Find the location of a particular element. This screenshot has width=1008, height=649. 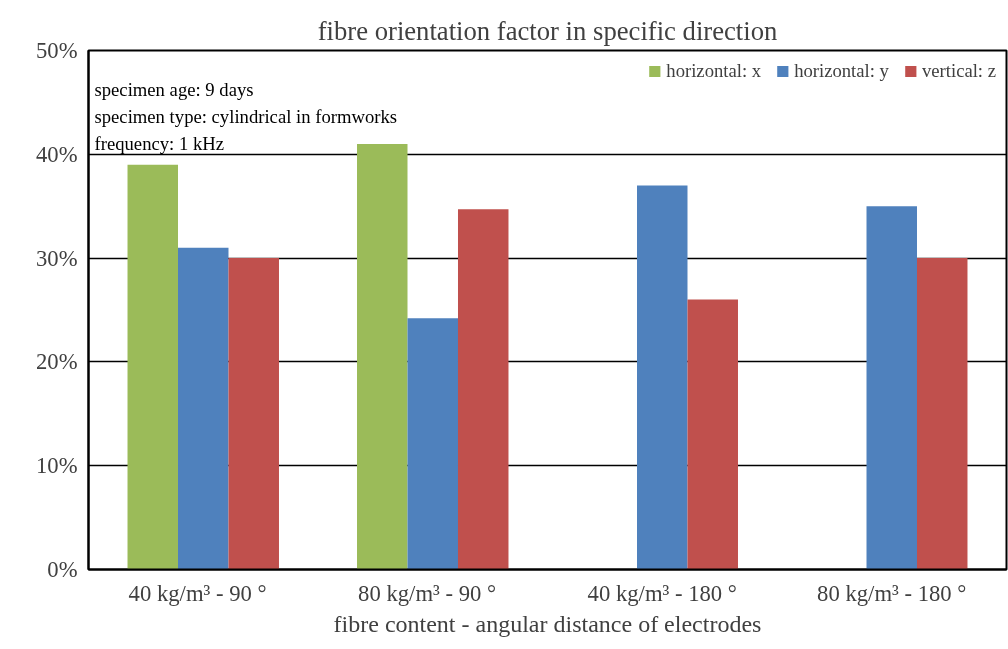

x-axis-title: fibre content - angular distance of electrodes is located at coordinates (547, 623).